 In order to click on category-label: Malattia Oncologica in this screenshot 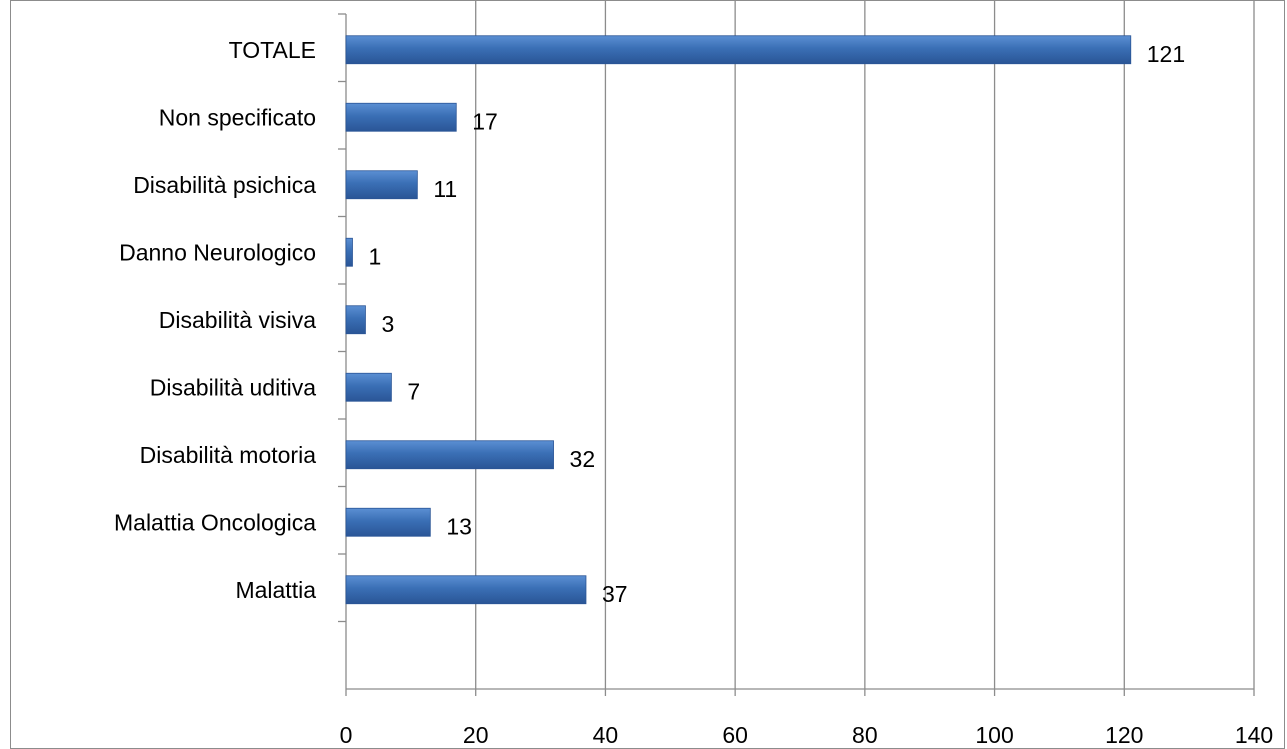, I will do `click(215, 522)`.